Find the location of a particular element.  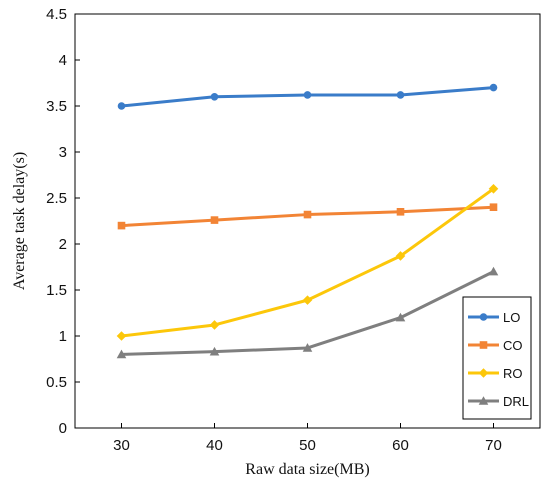

legend-label-drl: DRL is located at coordinates (516, 401).